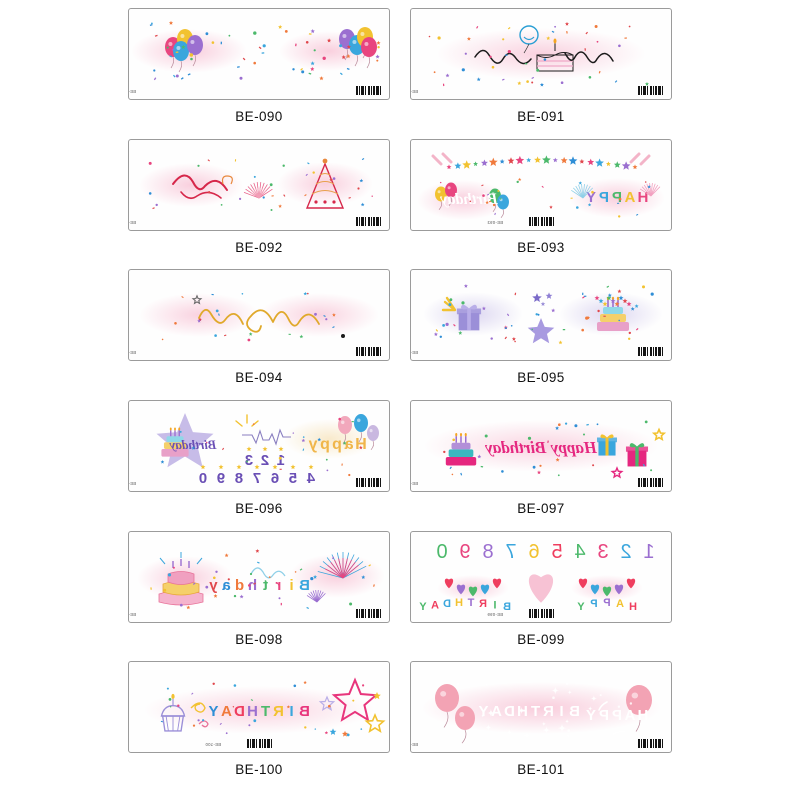 Image resolution: width=800 pixels, height=800 pixels. I want to click on product-card-be-091: BE-091, so click(541, 54).